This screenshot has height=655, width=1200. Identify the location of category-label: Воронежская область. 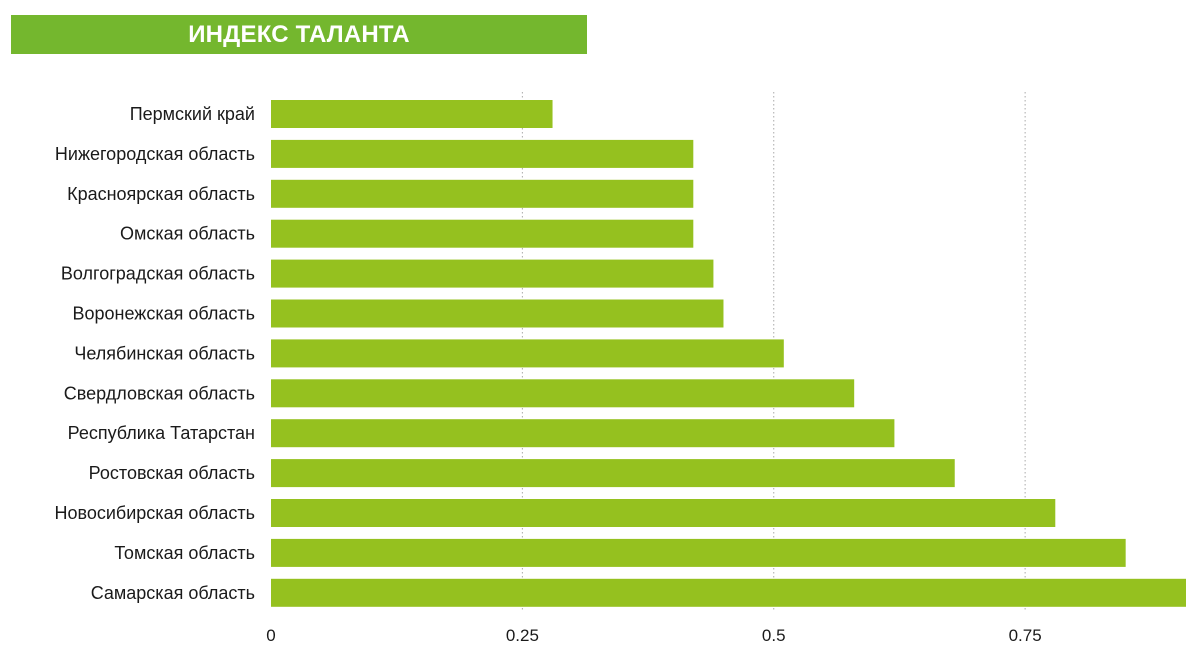
(163, 314).